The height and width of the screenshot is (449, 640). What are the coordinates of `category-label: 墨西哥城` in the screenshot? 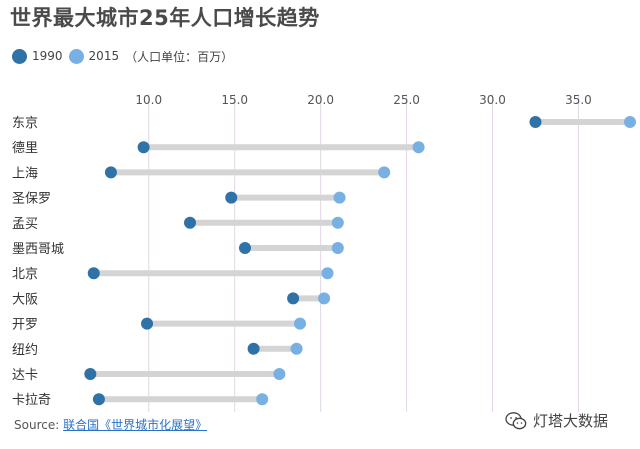 It's located at (38, 249).